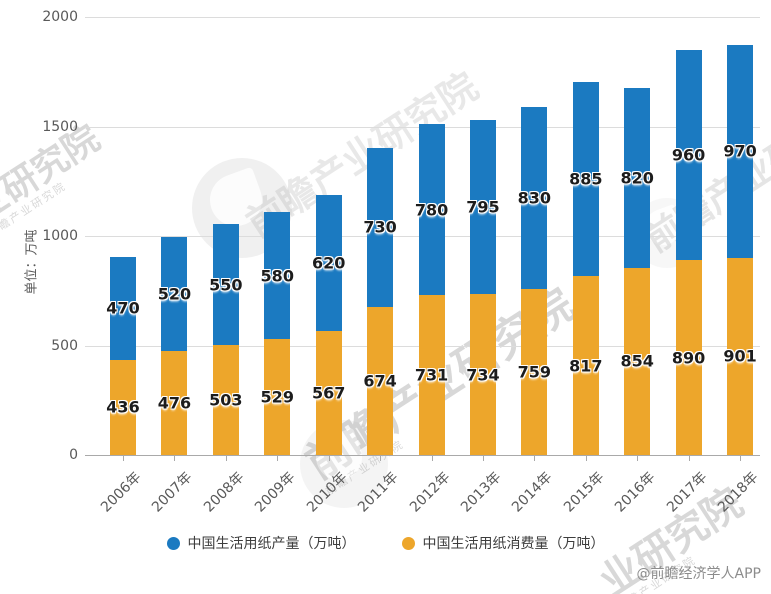 Image resolution: width=771 pixels, height=594 pixels. I want to click on value-label-production: 970, so click(740, 151).